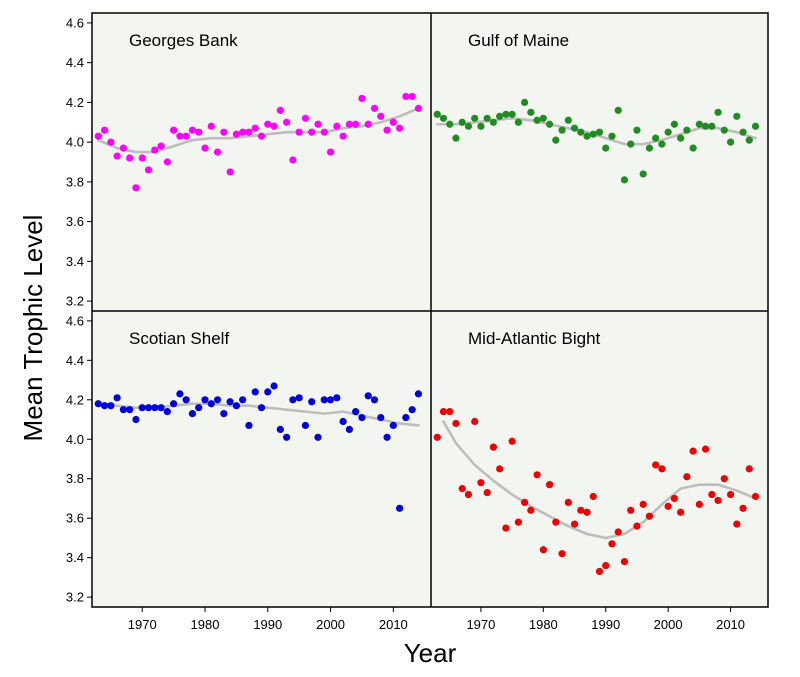 The image size is (800, 677). What do you see at coordinates (179, 338) in the screenshot?
I see `panel-title: Scotian Shelf` at bounding box center [179, 338].